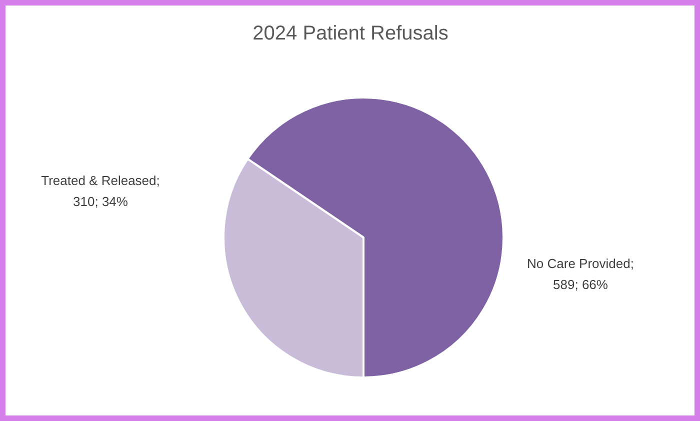  Describe the element at coordinates (350, 33) in the screenshot. I see `chart-title: 2024 Patient Refusals` at that location.